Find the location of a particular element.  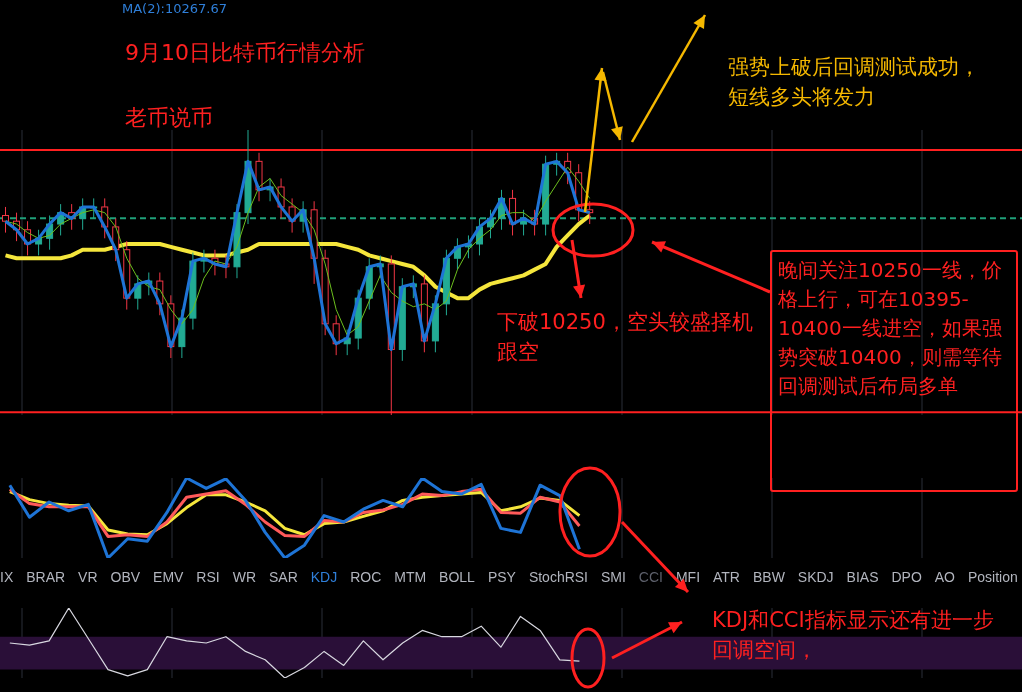

category-label: AO is located at coordinates (944, 579).